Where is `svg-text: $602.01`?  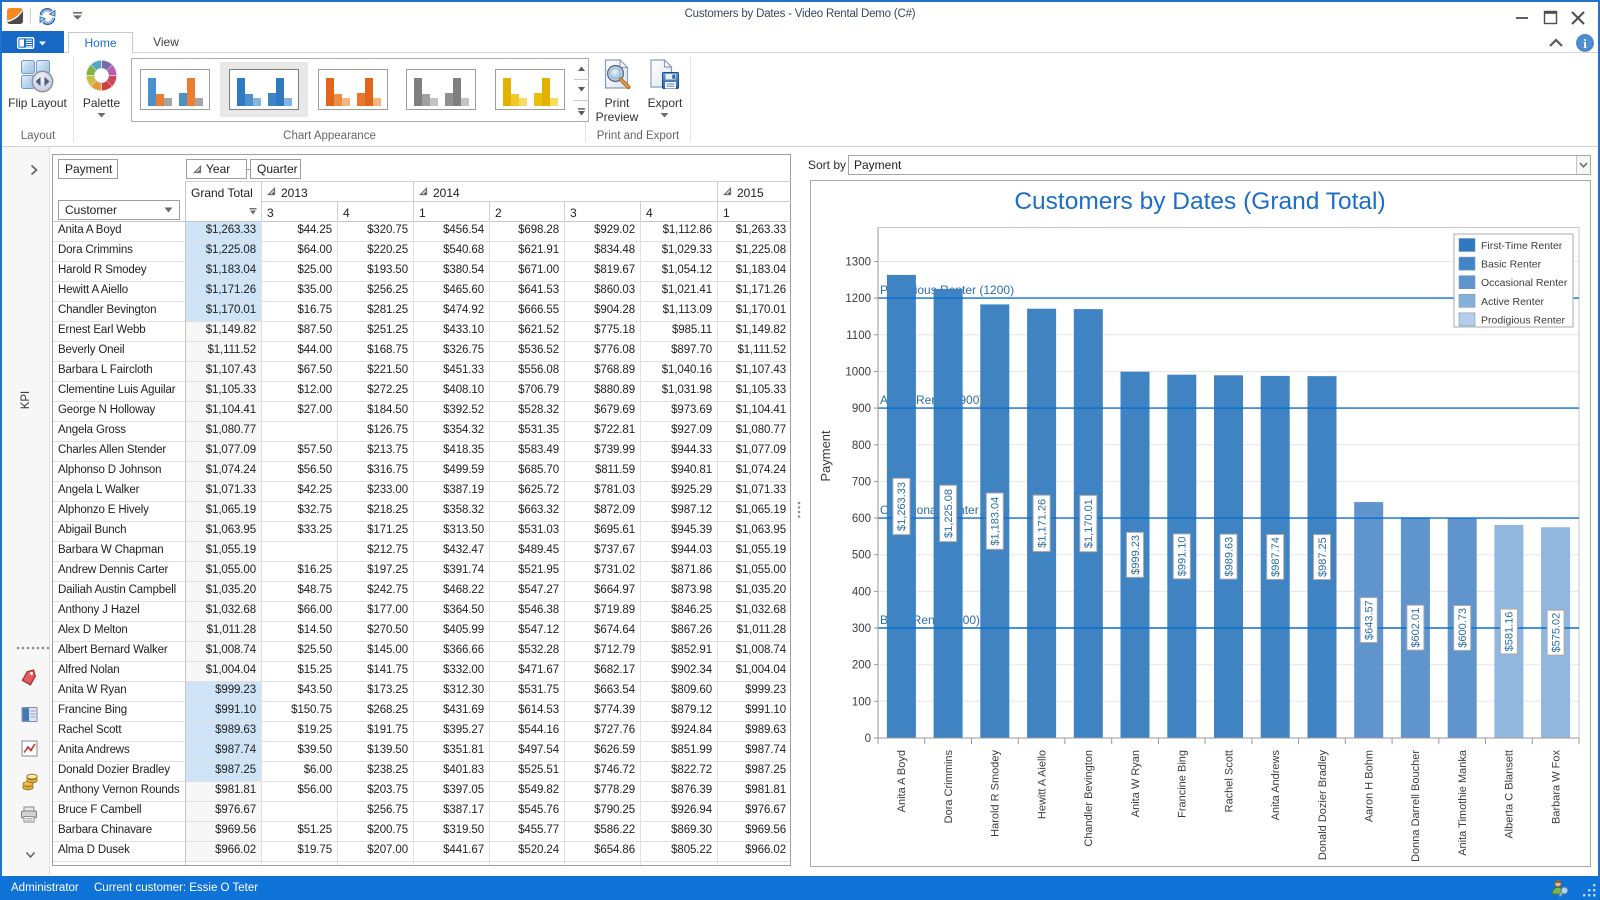
svg-text: $602.01 is located at coordinates (1416, 628).